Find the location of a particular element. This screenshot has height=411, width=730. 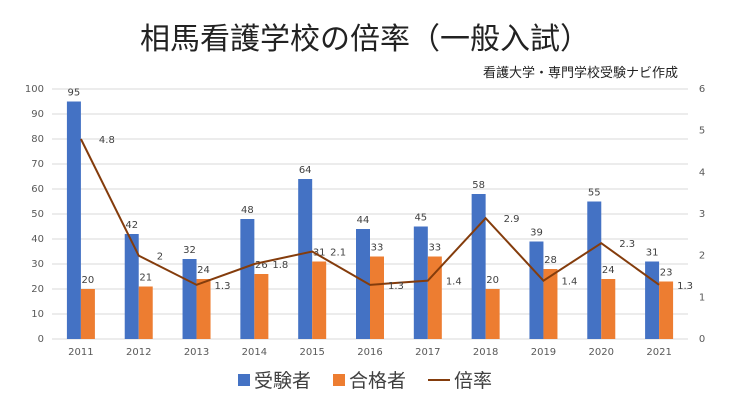

data-label: 95 is located at coordinates (74, 93).